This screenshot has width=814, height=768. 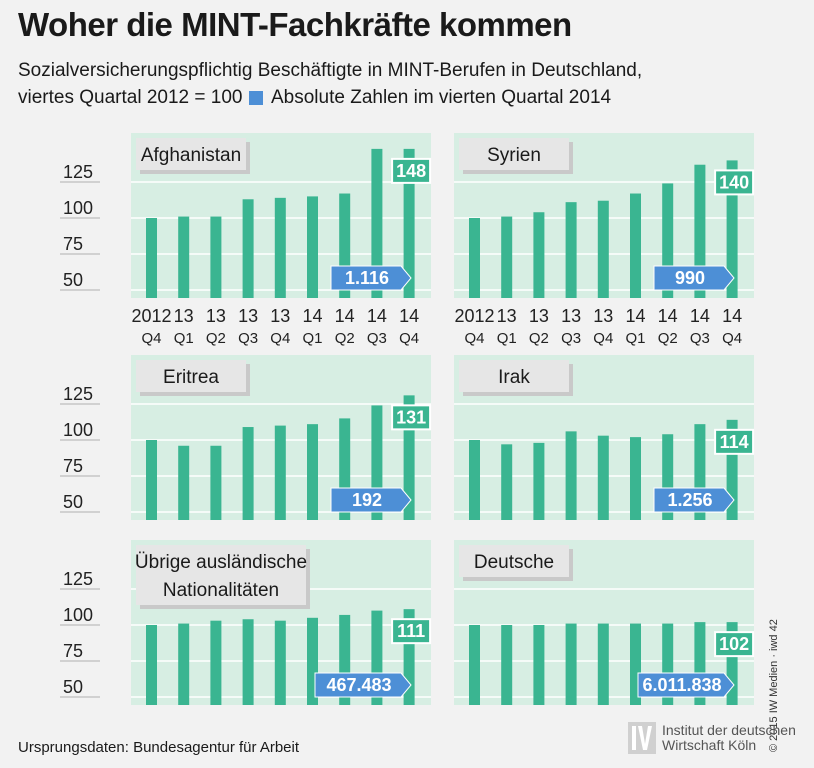 I want to click on x-label-year-syrien-7: 14, so click(x=700, y=316).